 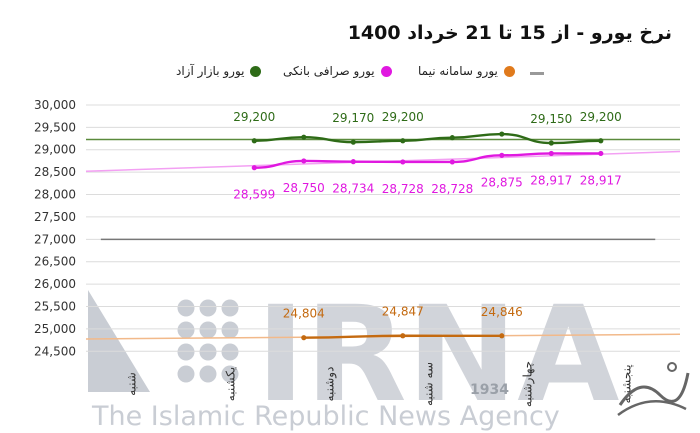 What do you see at coordinates (55, 329) in the screenshot?
I see `y-tick-label: 25,000` at bounding box center [55, 329].